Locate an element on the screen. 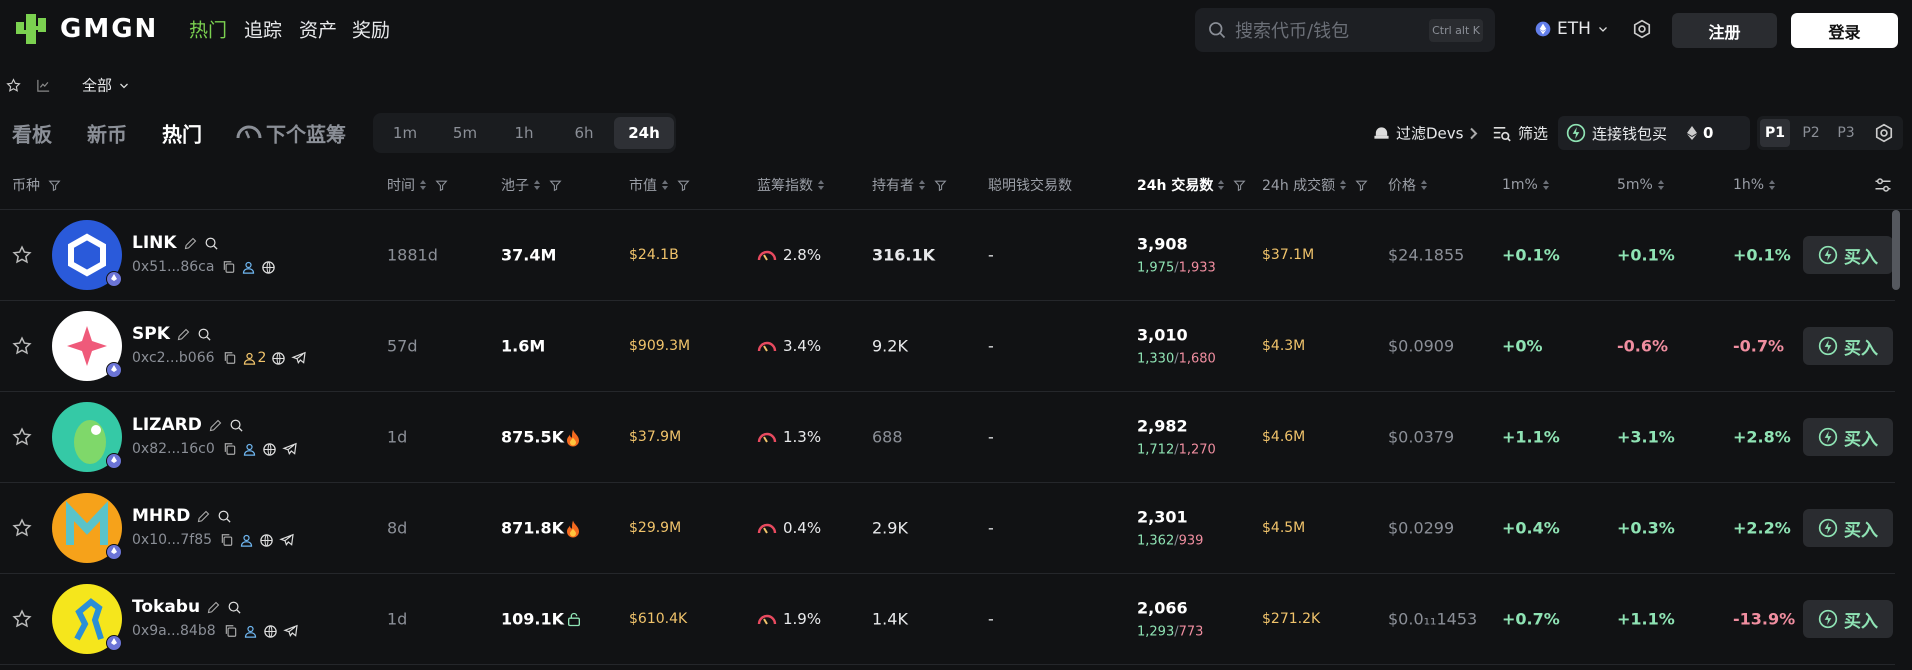 This screenshot has width=1912, height=670. token-address: 0x82...16c0 is located at coordinates (173, 449).